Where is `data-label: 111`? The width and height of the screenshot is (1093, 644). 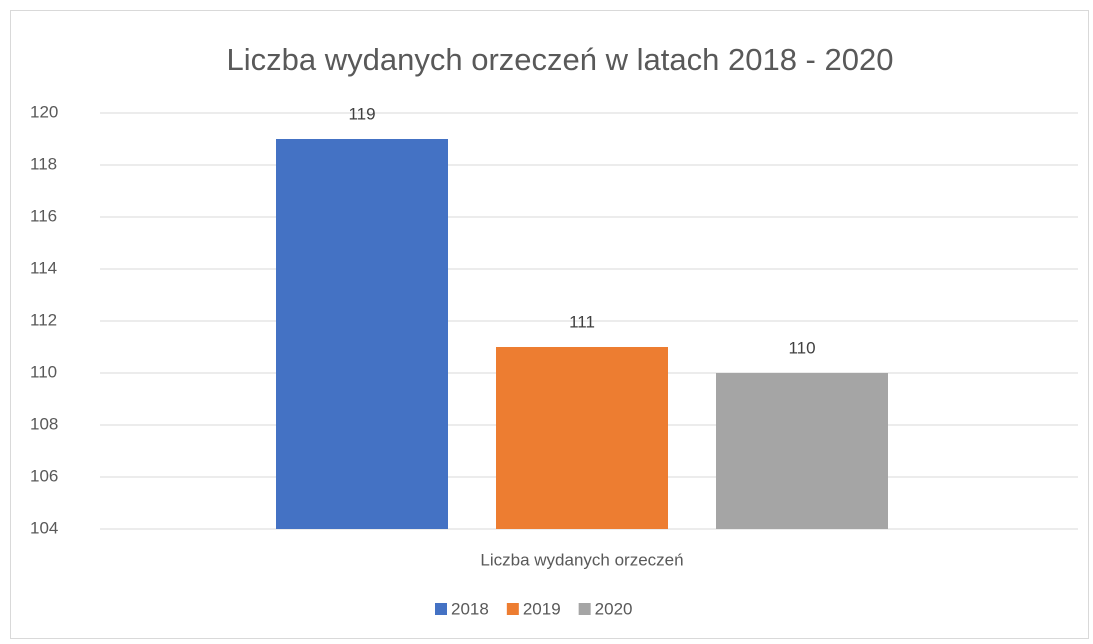 data-label: 111 is located at coordinates (582, 321).